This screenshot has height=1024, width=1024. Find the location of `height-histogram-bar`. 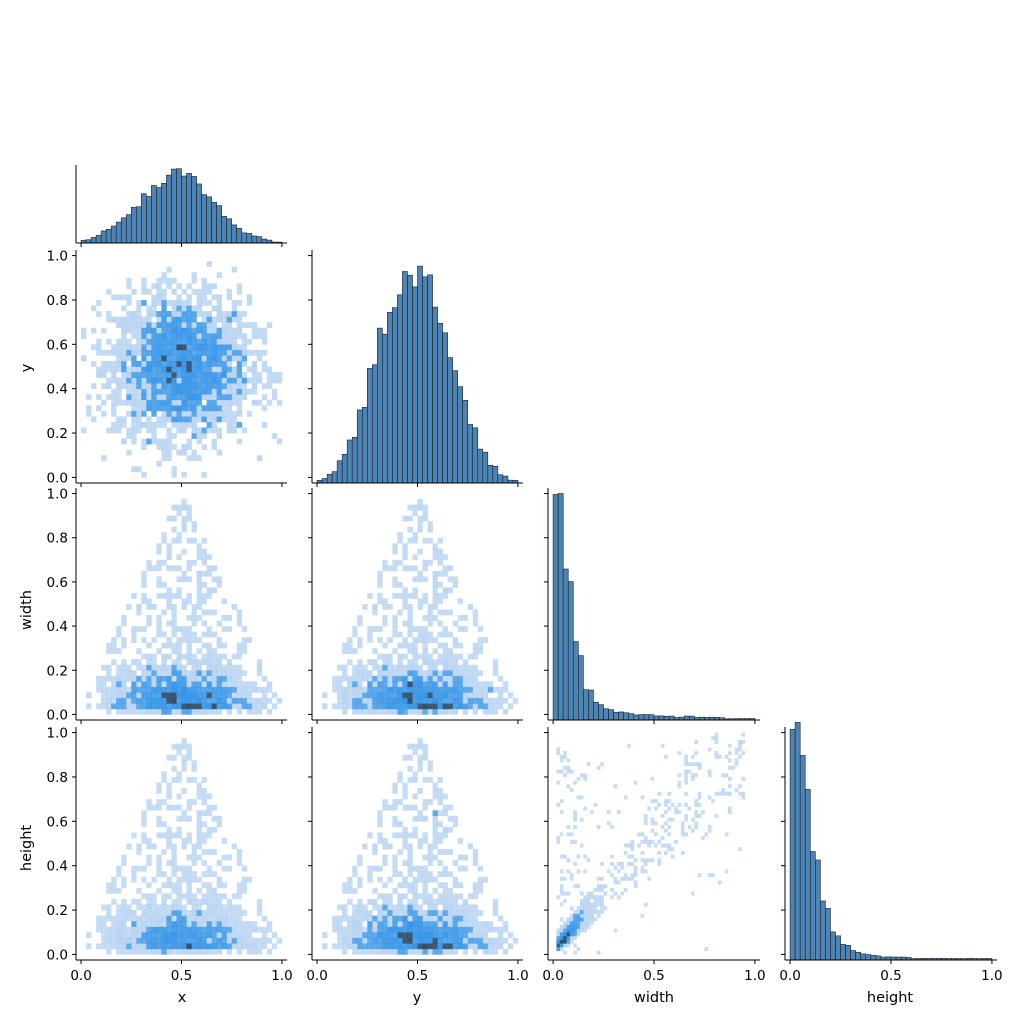

height-histogram-bar is located at coordinates (792, 844).